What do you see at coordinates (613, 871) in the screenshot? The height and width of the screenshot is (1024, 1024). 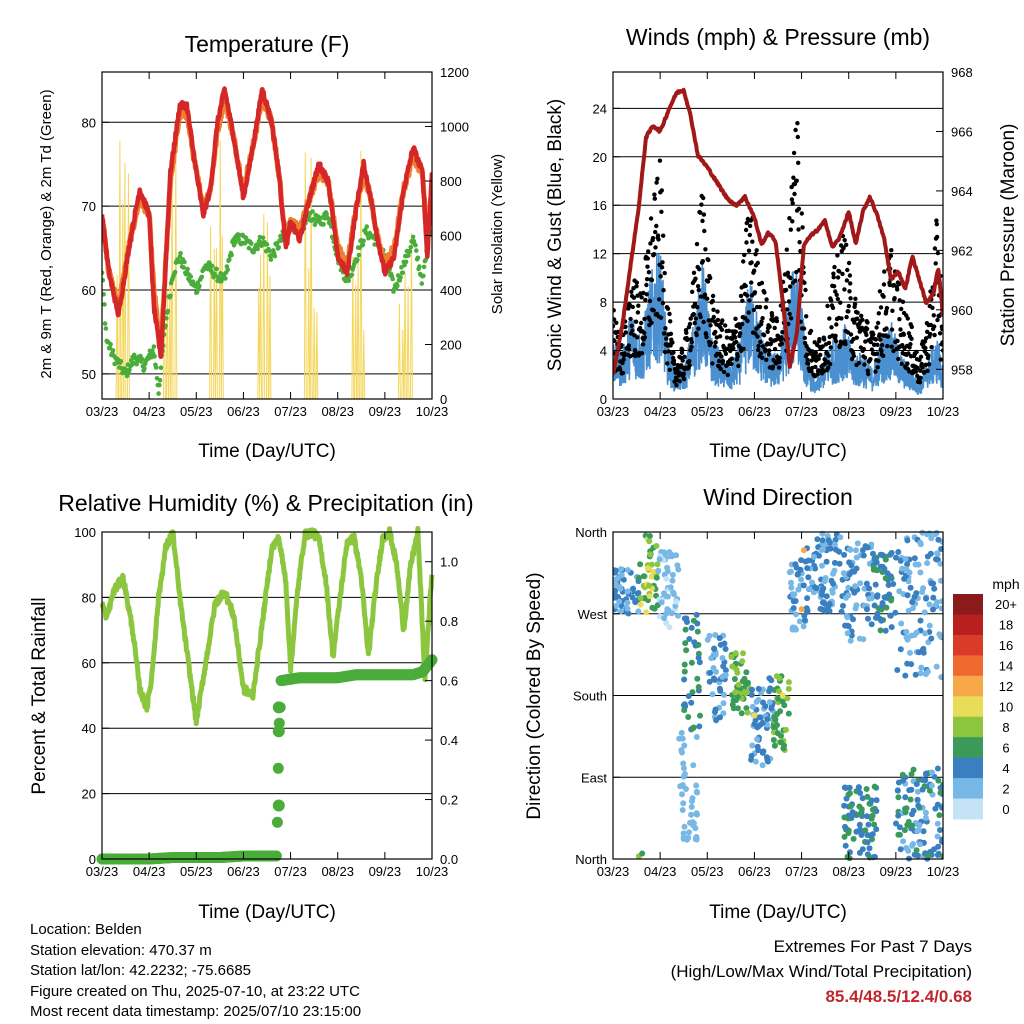 I see `x-tick-label: 03/23` at bounding box center [613, 871].